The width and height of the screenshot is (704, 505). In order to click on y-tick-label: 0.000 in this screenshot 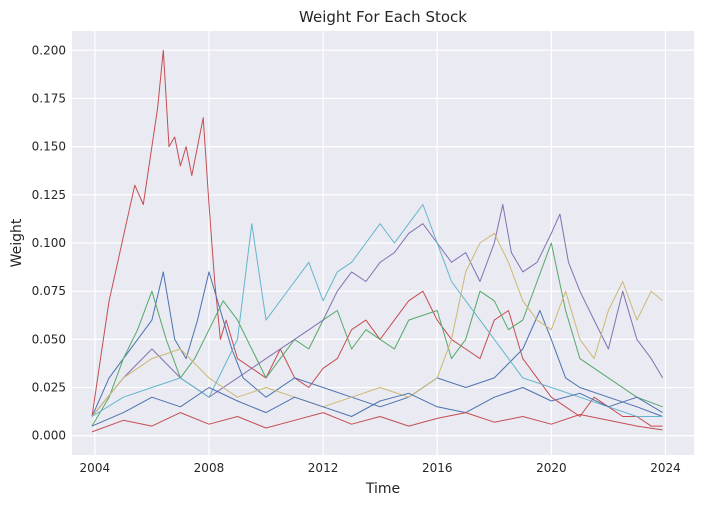, I will do `click(49, 436)`.